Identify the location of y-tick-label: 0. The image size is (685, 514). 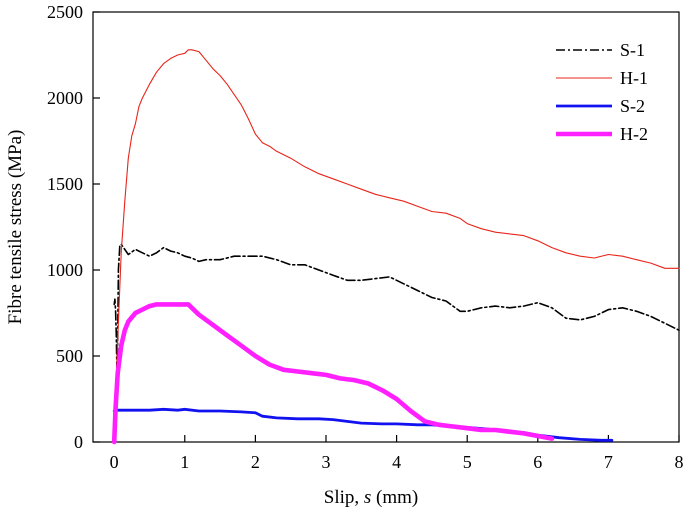
(78, 442).